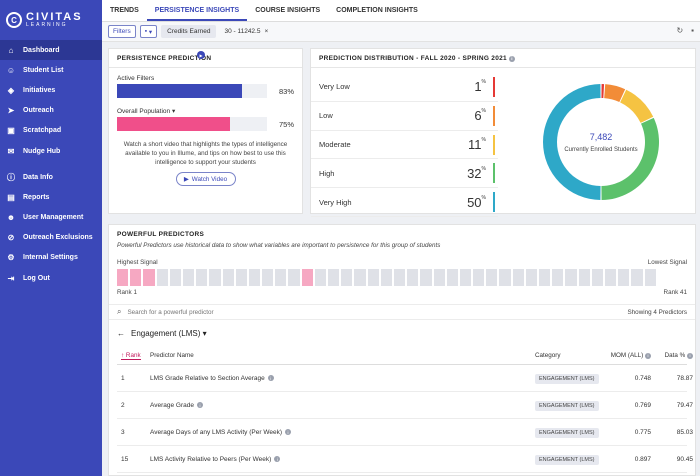 This screenshot has height=476, width=700. I want to click on close-icon: ×, so click(266, 31).